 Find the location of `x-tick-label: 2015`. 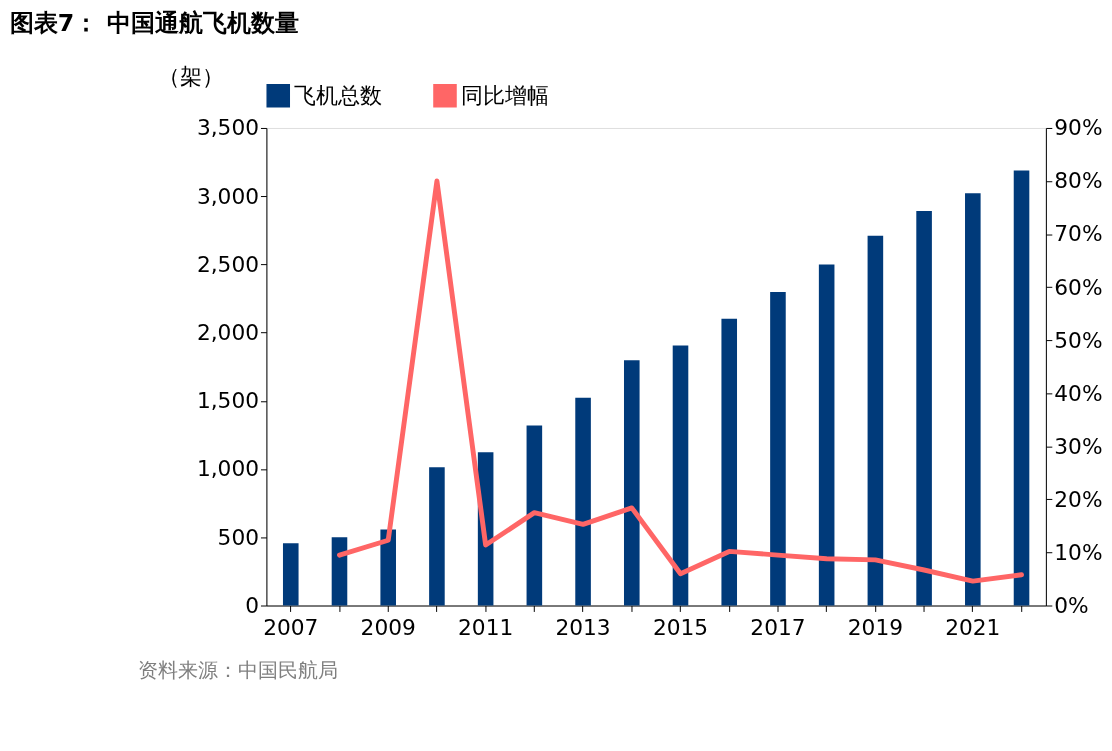

x-tick-label: 2015 is located at coordinates (680, 627).